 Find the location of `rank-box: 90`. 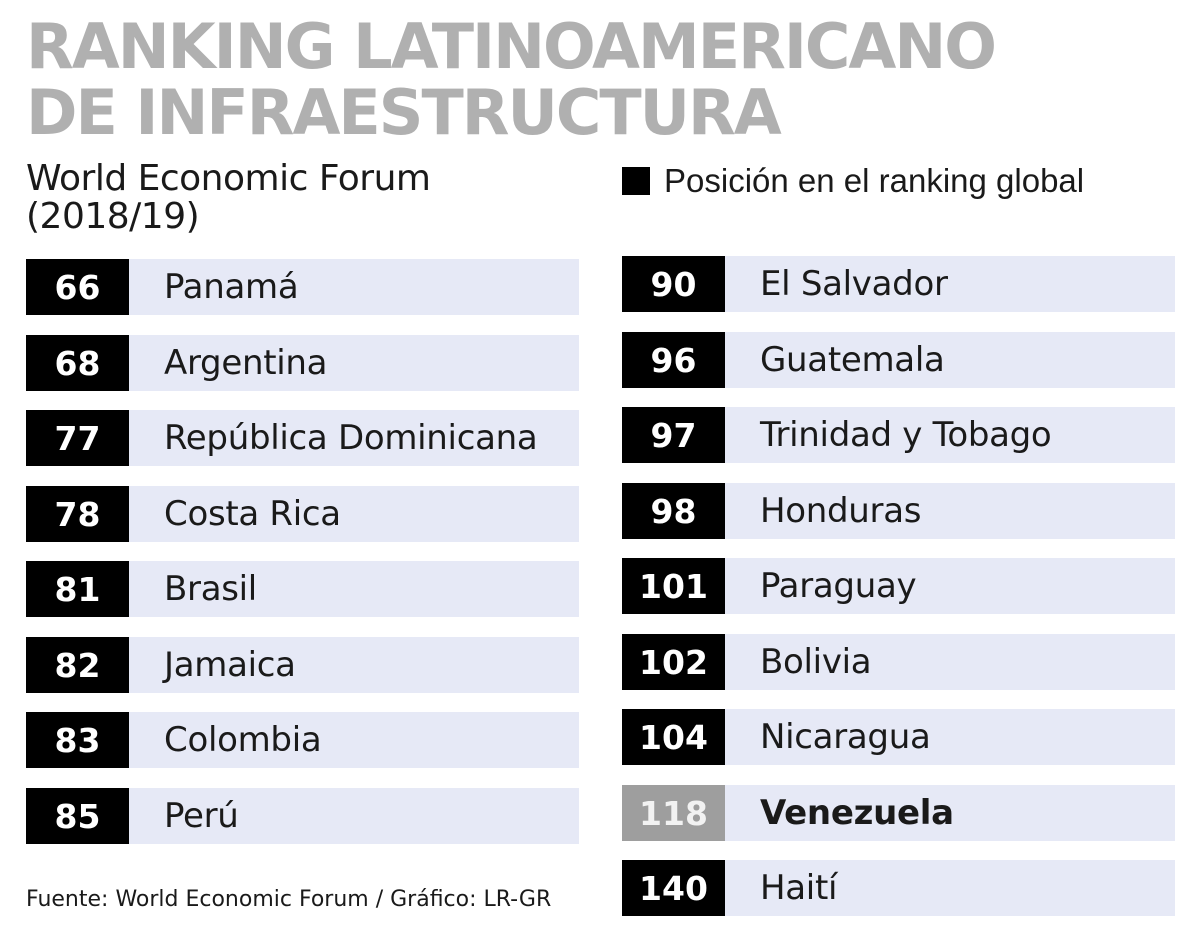

rank-box: 90 is located at coordinates (673, 284).